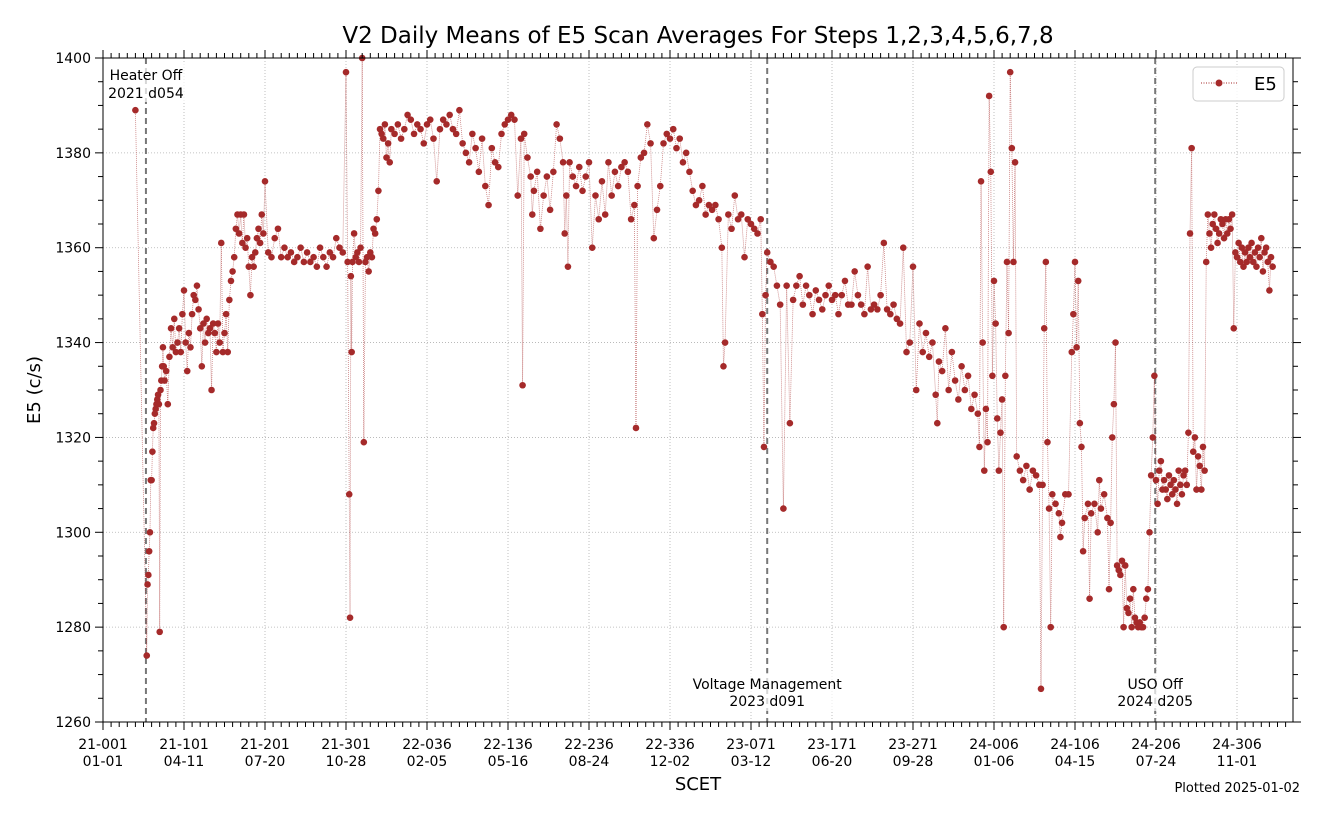  What do you see at coordinates (1237, 788) in the screenshot?
I see `plotted-date: Plotted 2025-01-02` at bounding box center [1237, 788].